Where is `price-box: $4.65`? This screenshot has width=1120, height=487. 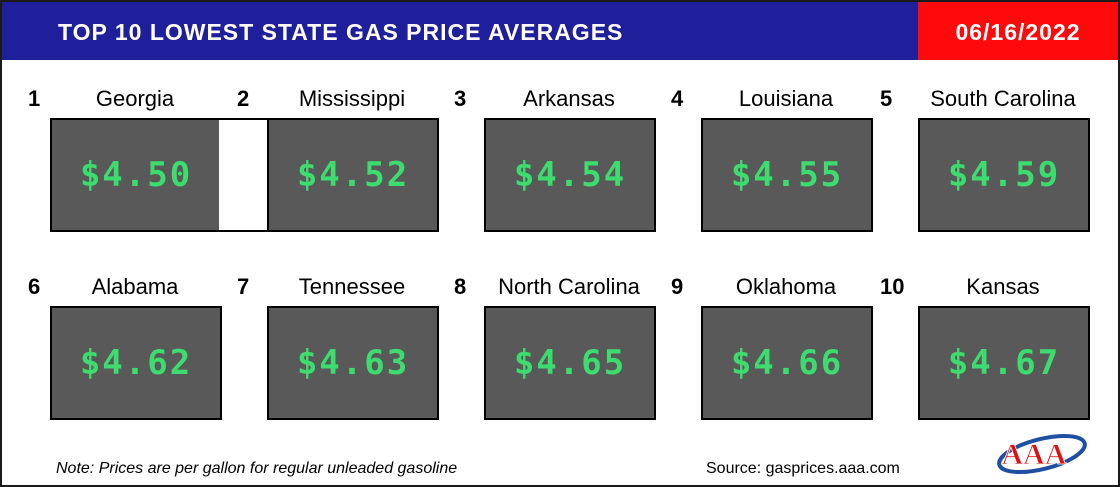 price-box: $4.65 is located at coordinates (570, 363).